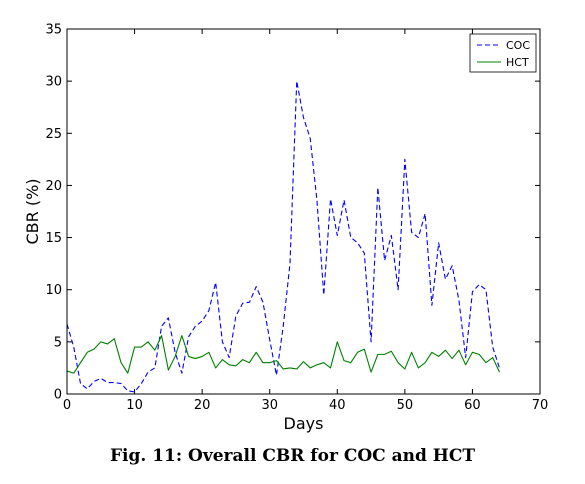 The height and width of the screenshot is (484, 585). What do you see at coordinates (53, 290) in the screenshot?
I see `y-tick-label: 10` at bounding box center [53, 290].